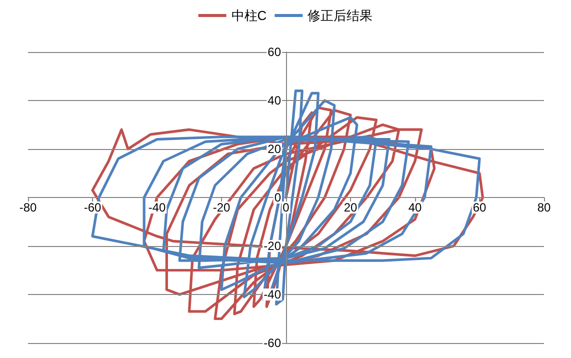 The width and height of the screenshot is (571, 358). I want to click on x-tick-label: 60, so click(479, 207).